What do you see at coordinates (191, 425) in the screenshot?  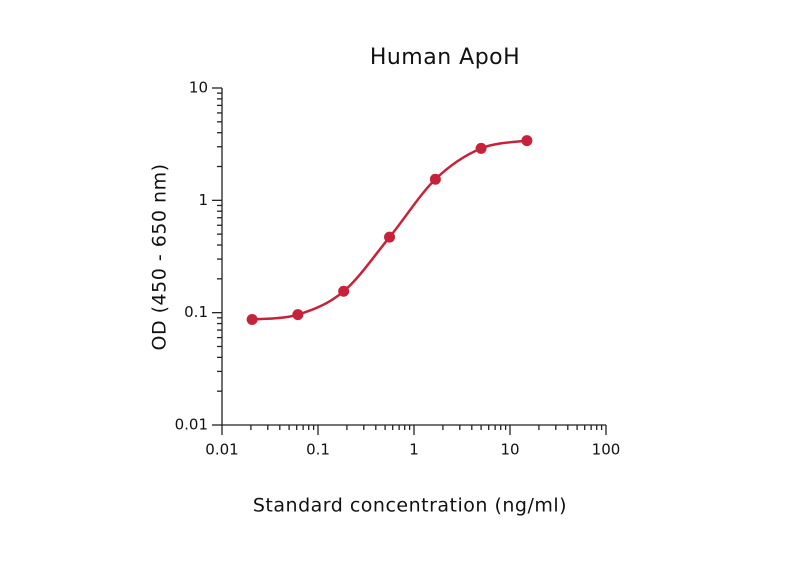 I see `y-tick-label: 0.01` at bounding box center [191, 425].